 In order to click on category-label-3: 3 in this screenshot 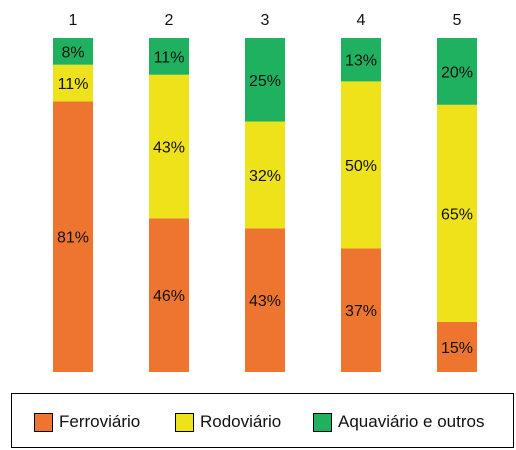, I will do `click(265, 20)`.